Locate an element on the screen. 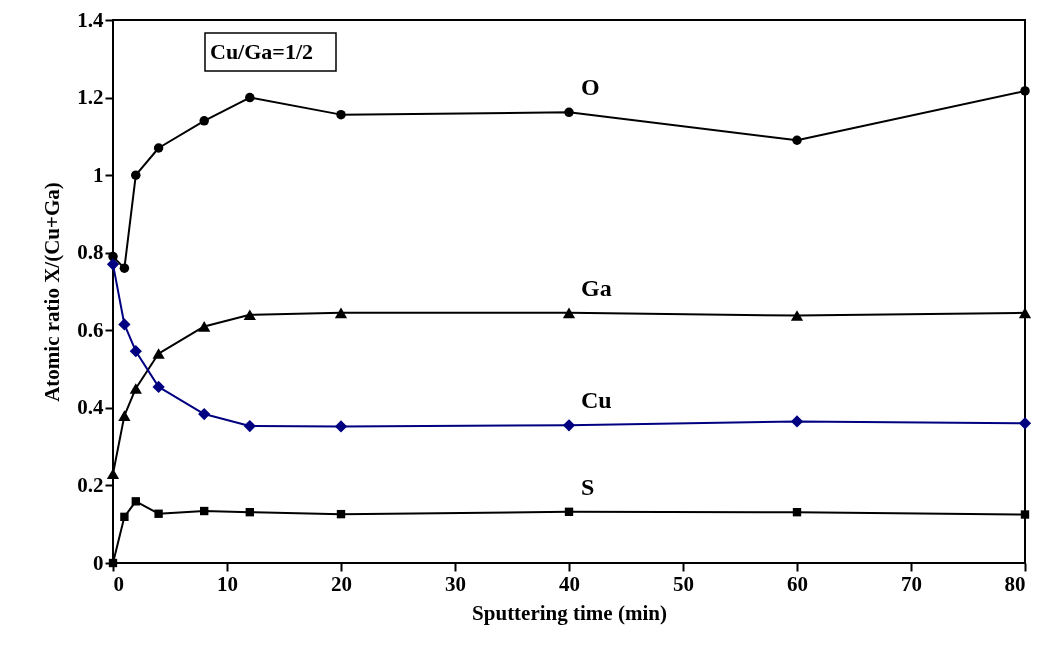  y-tick-label: 1.2 is located at coordinates (90, 97).